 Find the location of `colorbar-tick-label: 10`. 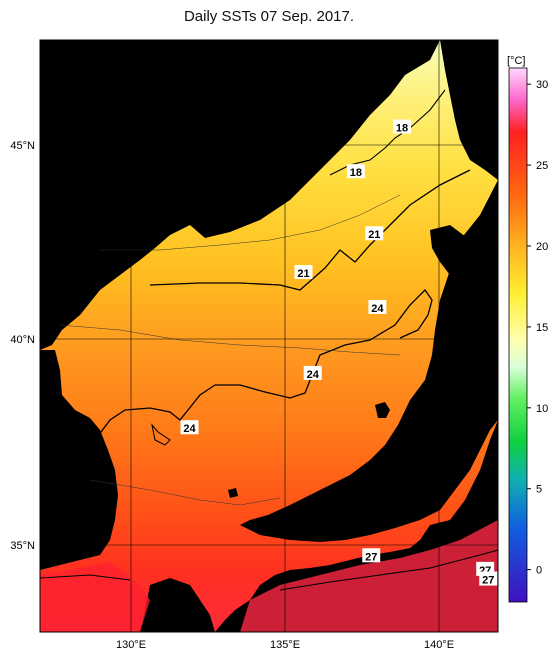

colorbar-tick-label: 10 is located at coordinates (542, 409).